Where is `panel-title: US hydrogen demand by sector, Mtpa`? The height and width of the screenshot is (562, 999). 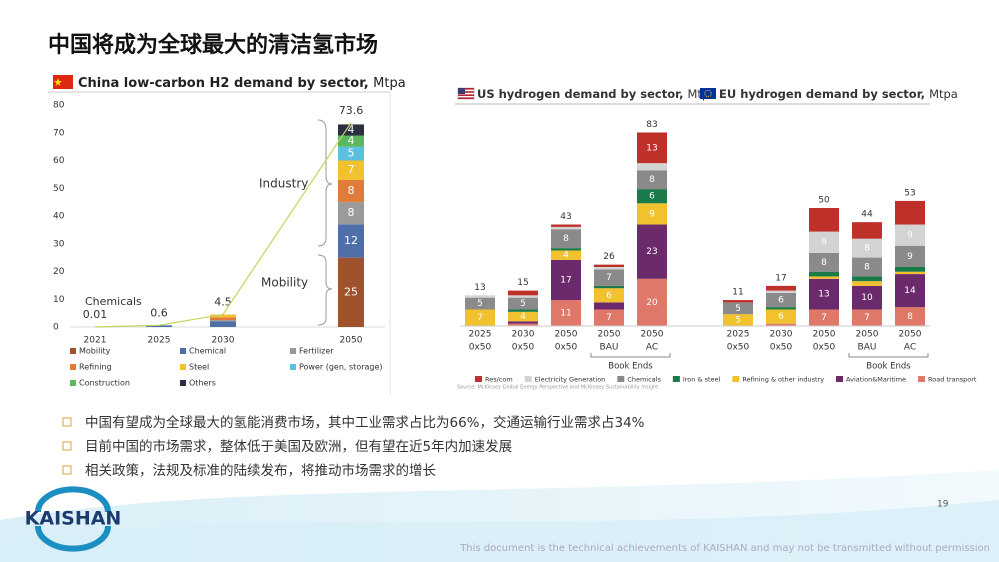 panel-title: US hydrogen demand by sector, Mtpa is located at coordinates (596, 94).